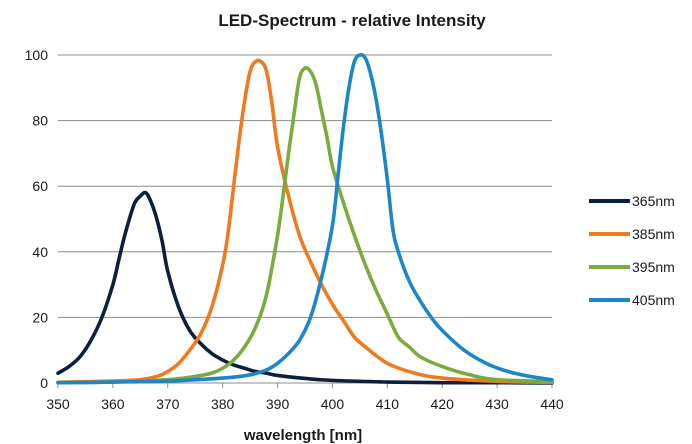 The height and width of the screenshot is (444, 692). What do you see at coordinates (552, 404) in the screenshot?
I see `x-tick-label: 440` at bounding box center [552, 404].